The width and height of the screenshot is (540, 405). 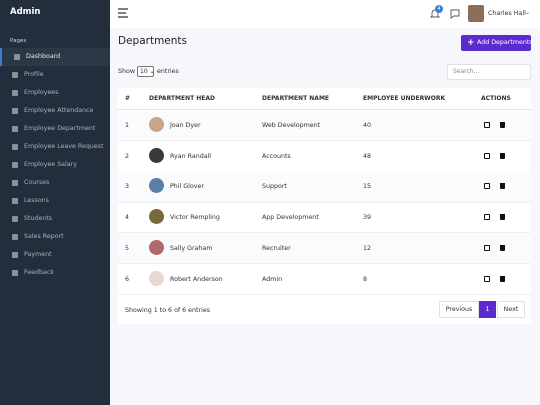 What do you see at coordinates (153, 41) in the screenshot?
I see `page-title: Departments` at bounding box center [153, 41].